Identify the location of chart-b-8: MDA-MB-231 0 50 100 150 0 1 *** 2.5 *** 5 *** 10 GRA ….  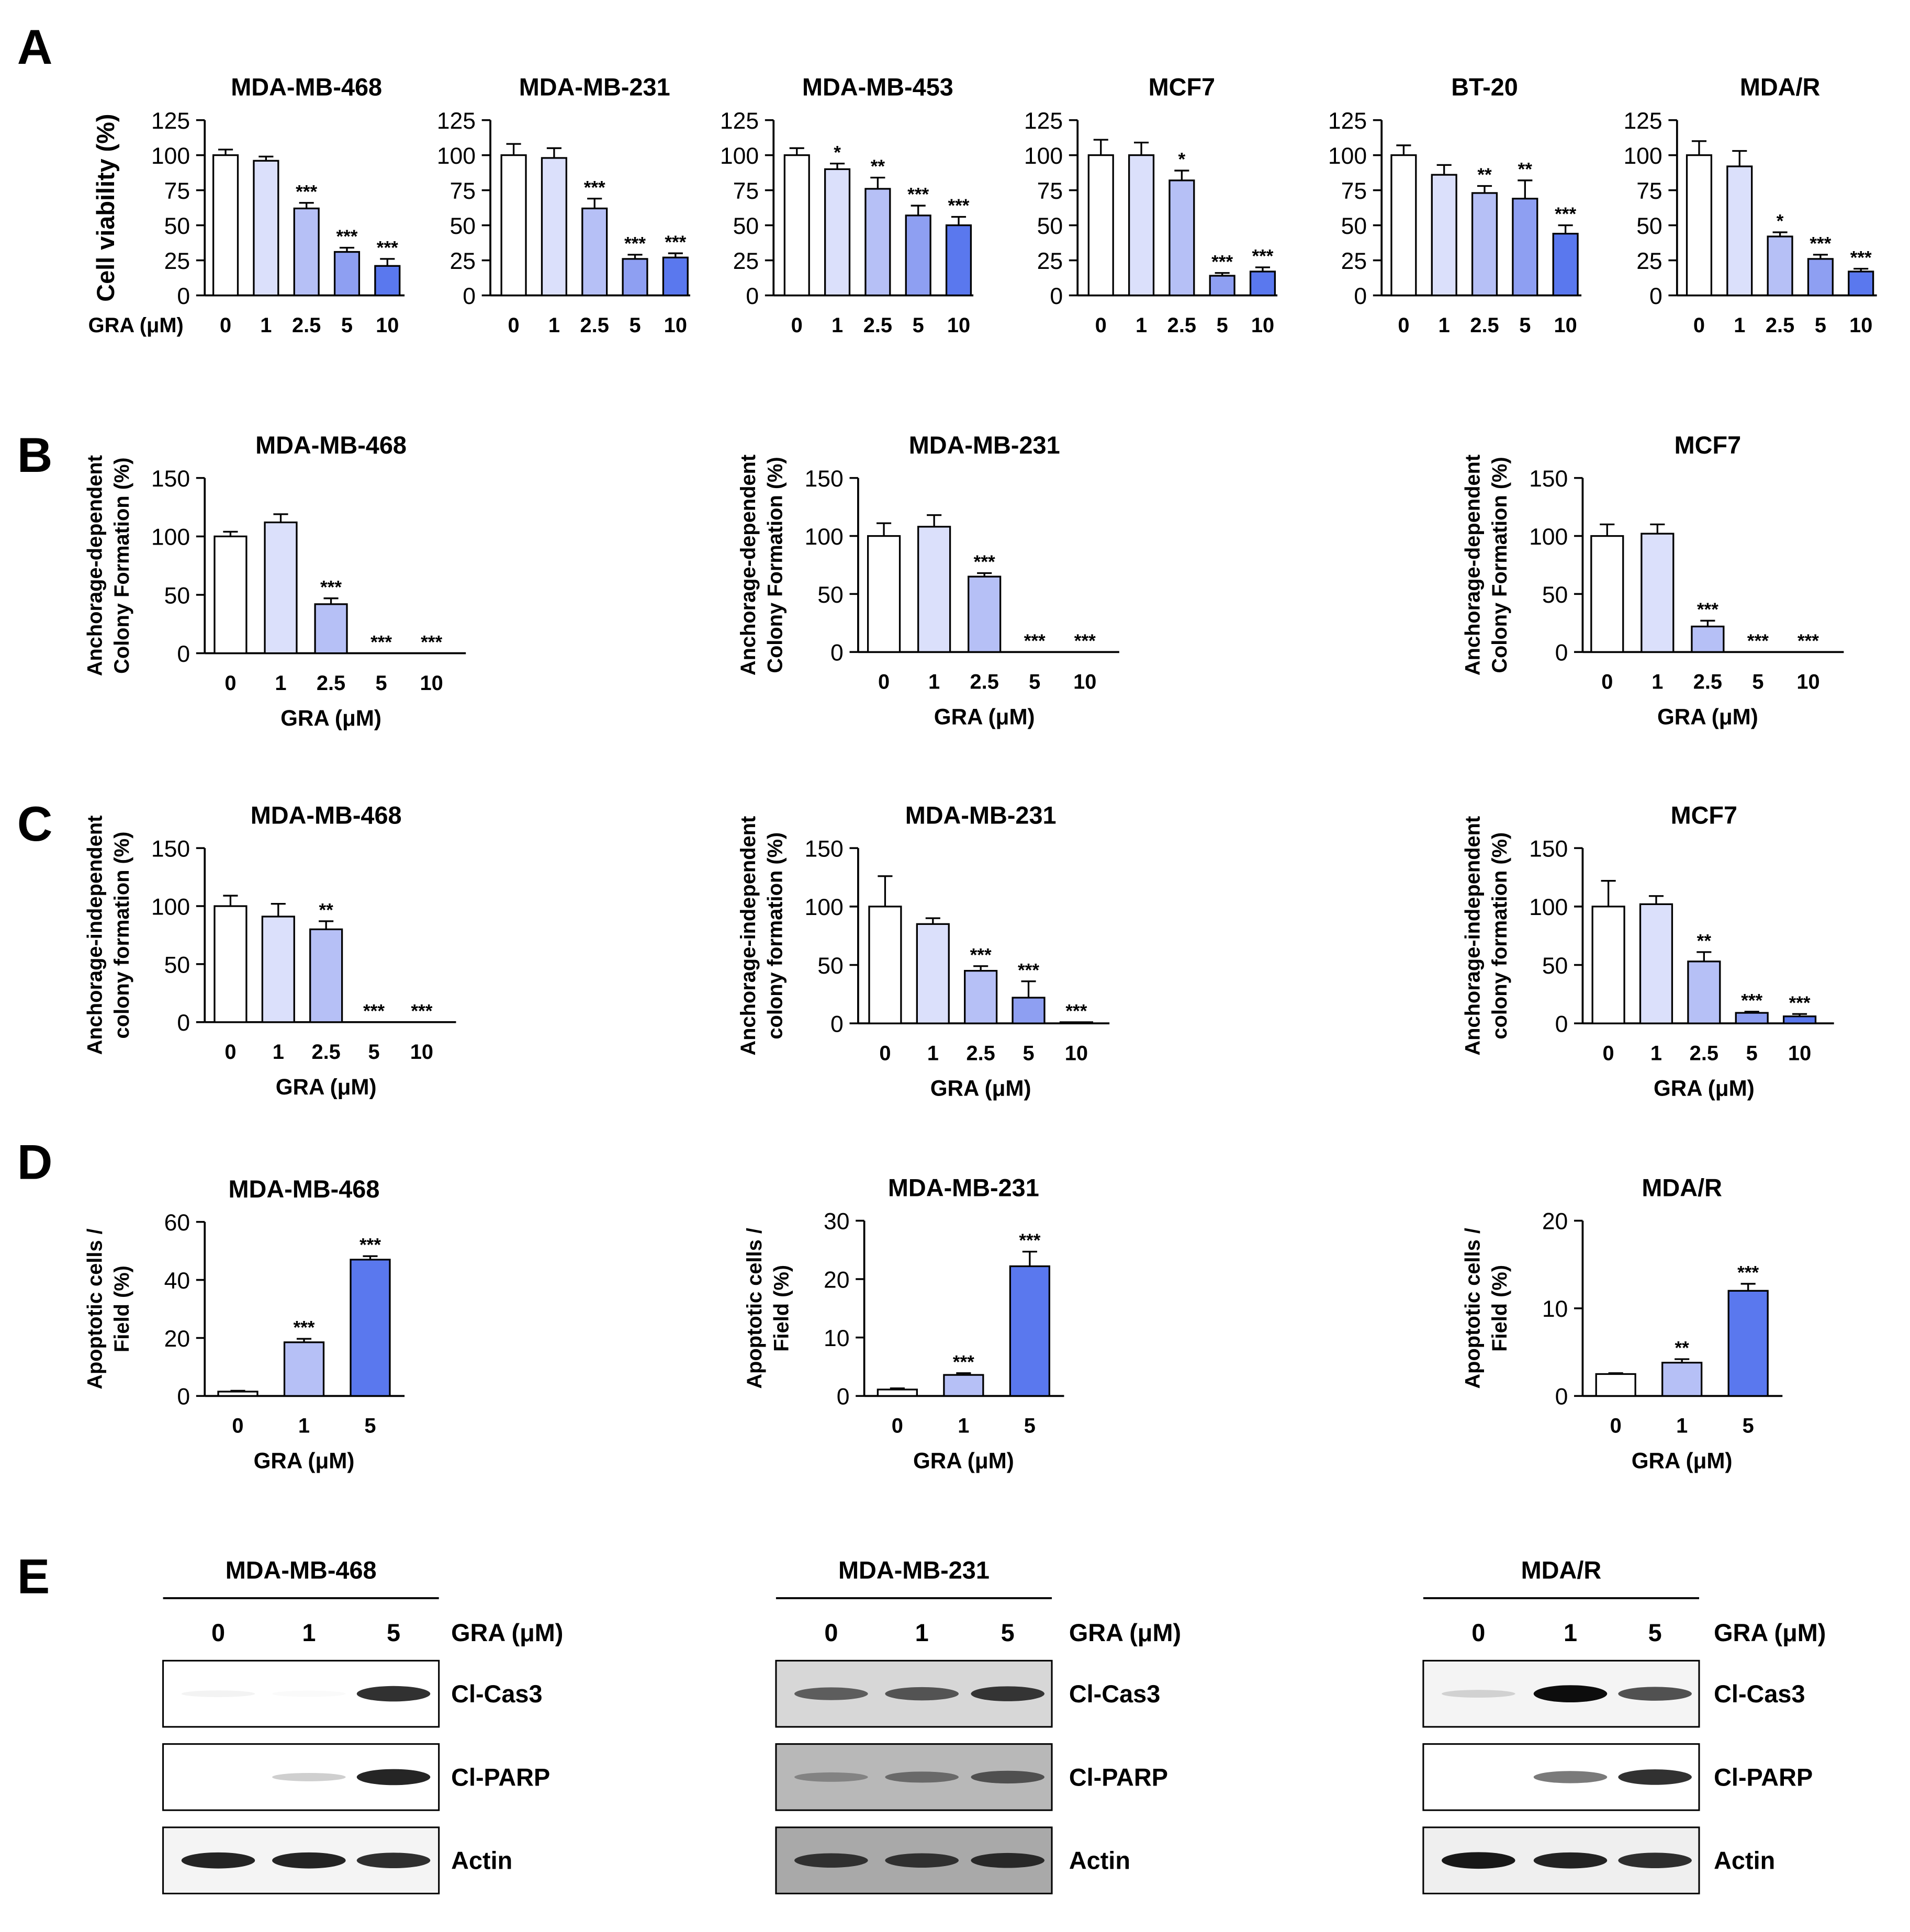
(928, 581).